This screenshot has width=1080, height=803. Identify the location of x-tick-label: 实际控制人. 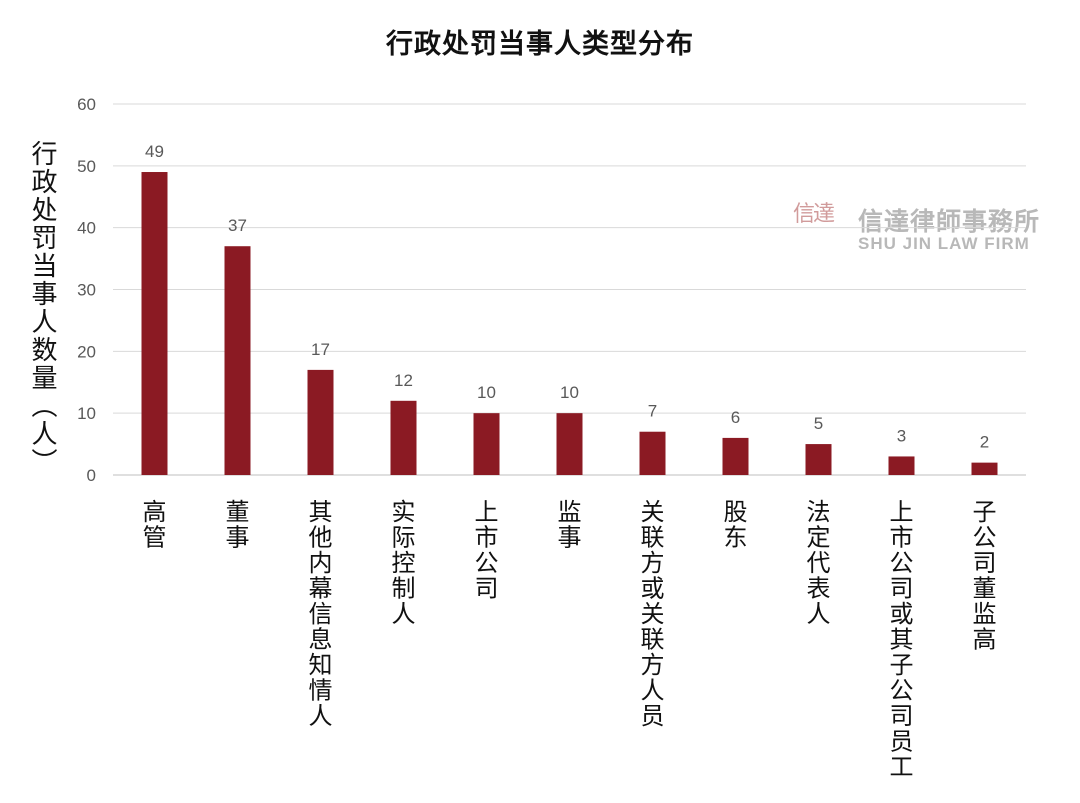
(404, 563).